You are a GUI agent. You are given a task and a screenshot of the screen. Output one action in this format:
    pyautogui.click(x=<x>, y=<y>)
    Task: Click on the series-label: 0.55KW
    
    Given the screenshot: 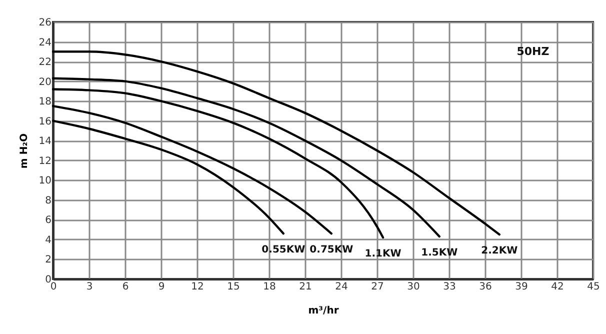 What is the action you would take?
    pyautogui.click(x=284, y=250)
    